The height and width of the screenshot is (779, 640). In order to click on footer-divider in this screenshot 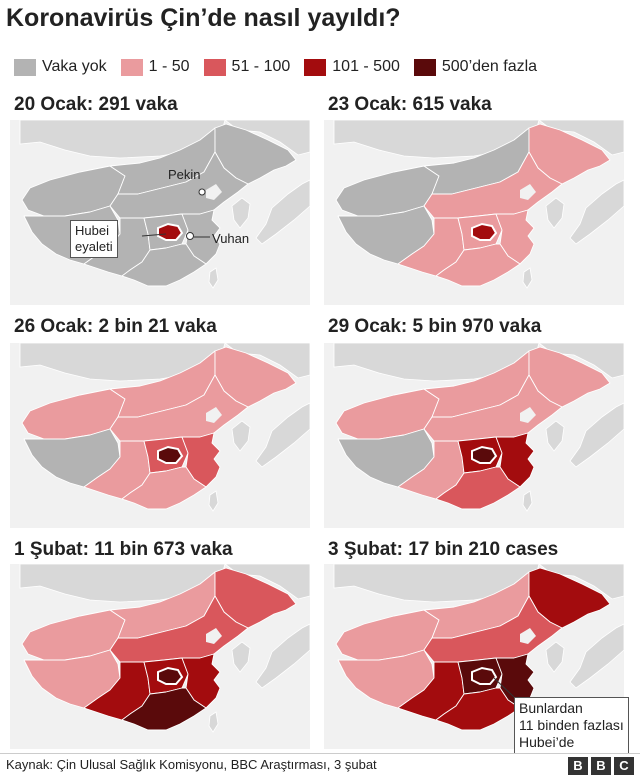, I will do `click(320, 753)`.